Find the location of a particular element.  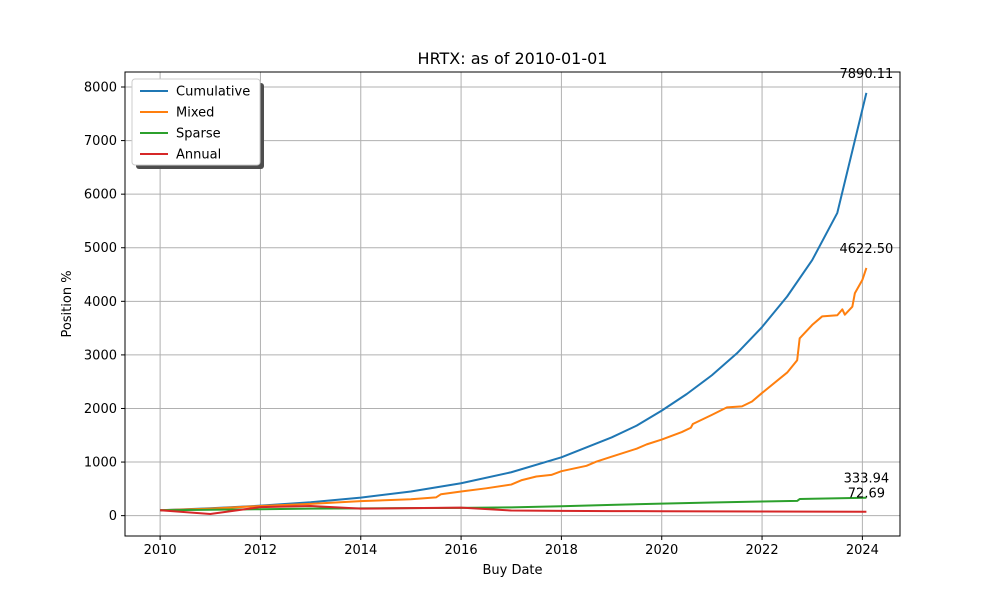

legend: Cumulative Mixed Sparse Annual is located at coordinates (197, 123).